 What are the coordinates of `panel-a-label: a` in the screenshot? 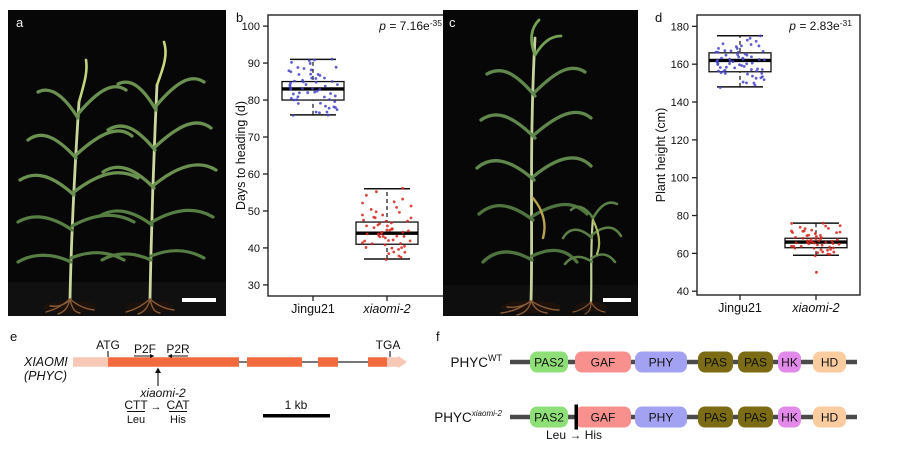 It's located at (20, 22).